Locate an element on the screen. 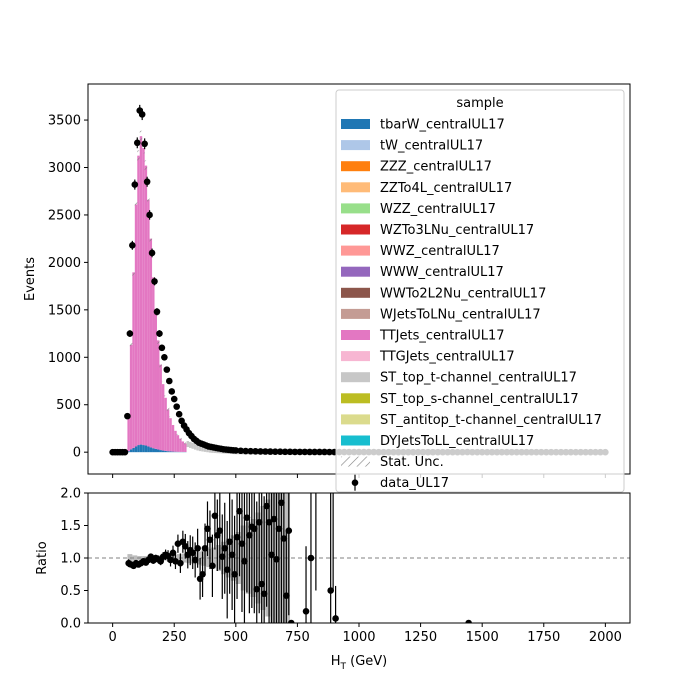  main-ytick-label-0: 0 is located at coordinates (77, 453).